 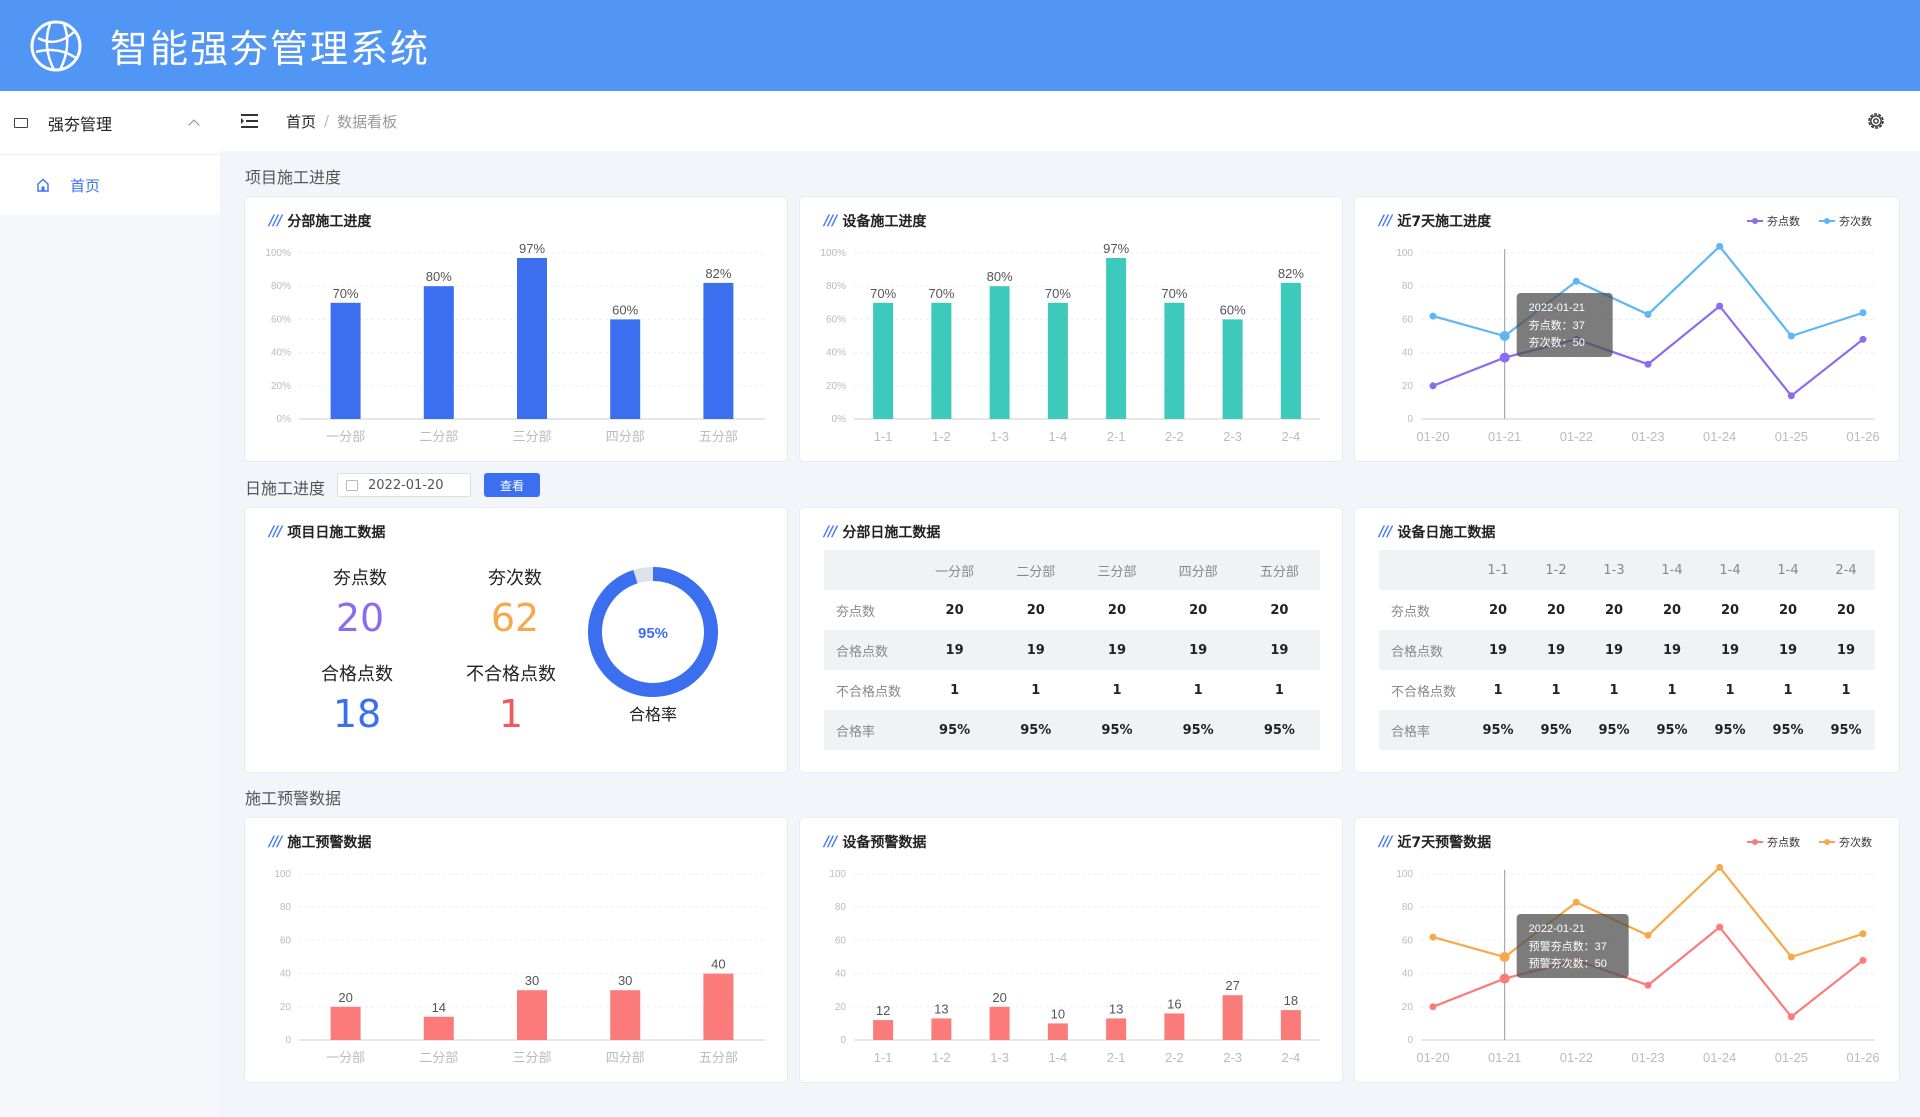 What do you see at coordinates (301, 121) in the screenshot?
I see `breadcrumb-home: 首页` at bounding box center [301, 121].